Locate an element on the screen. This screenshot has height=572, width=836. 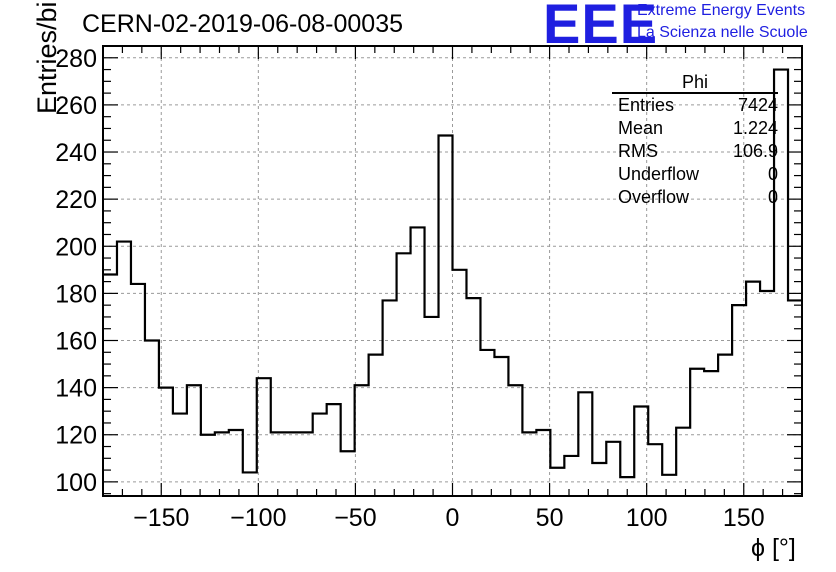
stats-row-mean: Mean 1.224 is located at coordinates (695, 128).